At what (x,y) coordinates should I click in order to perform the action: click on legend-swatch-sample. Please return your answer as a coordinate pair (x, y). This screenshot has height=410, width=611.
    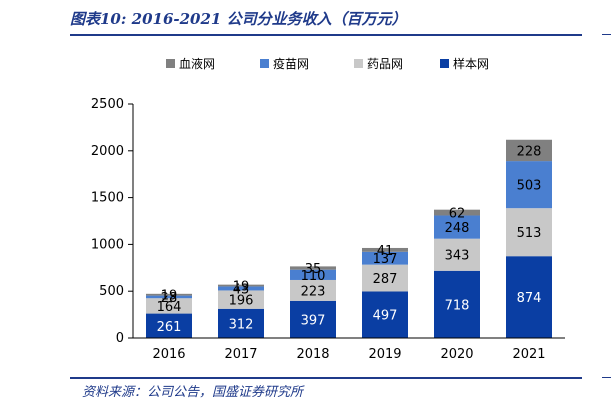
    Looking at the image, I should click on (444, 63).